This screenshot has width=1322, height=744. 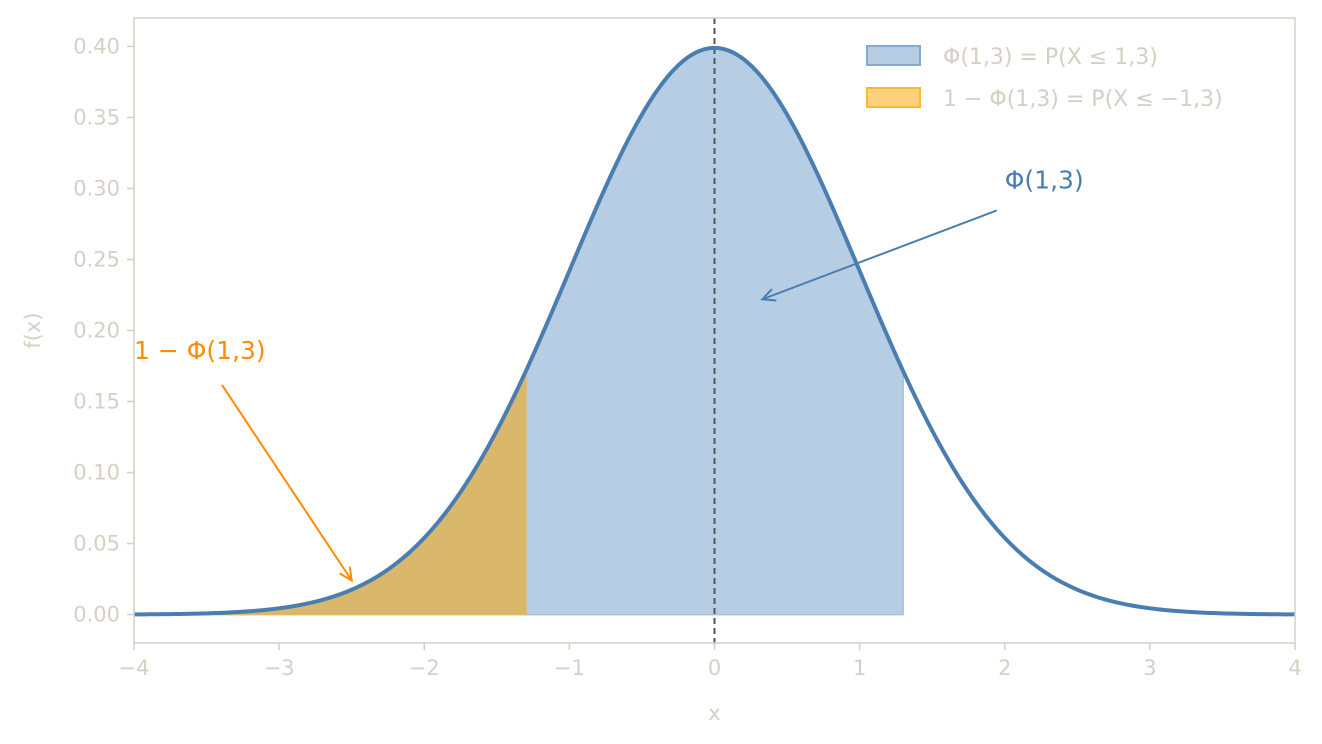 I want to click on x-axis-label: x, so click(x=714, y=713).